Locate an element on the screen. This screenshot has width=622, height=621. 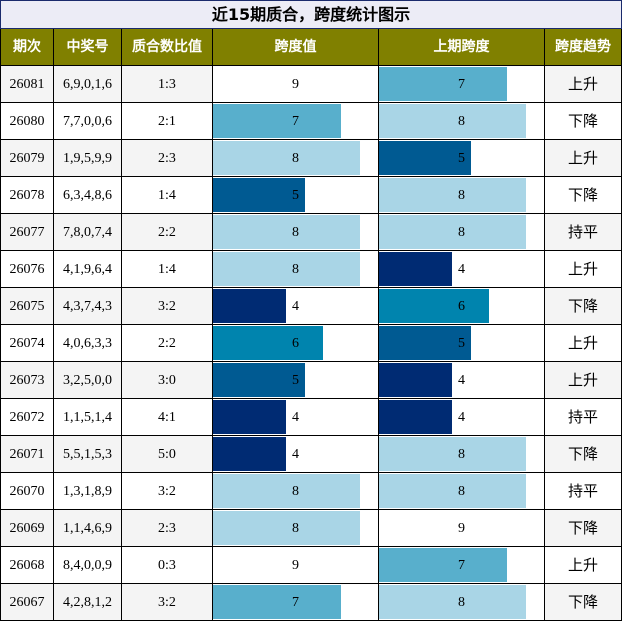
cell: 1,1,5,1,4 is located at coordinates (88, 417).